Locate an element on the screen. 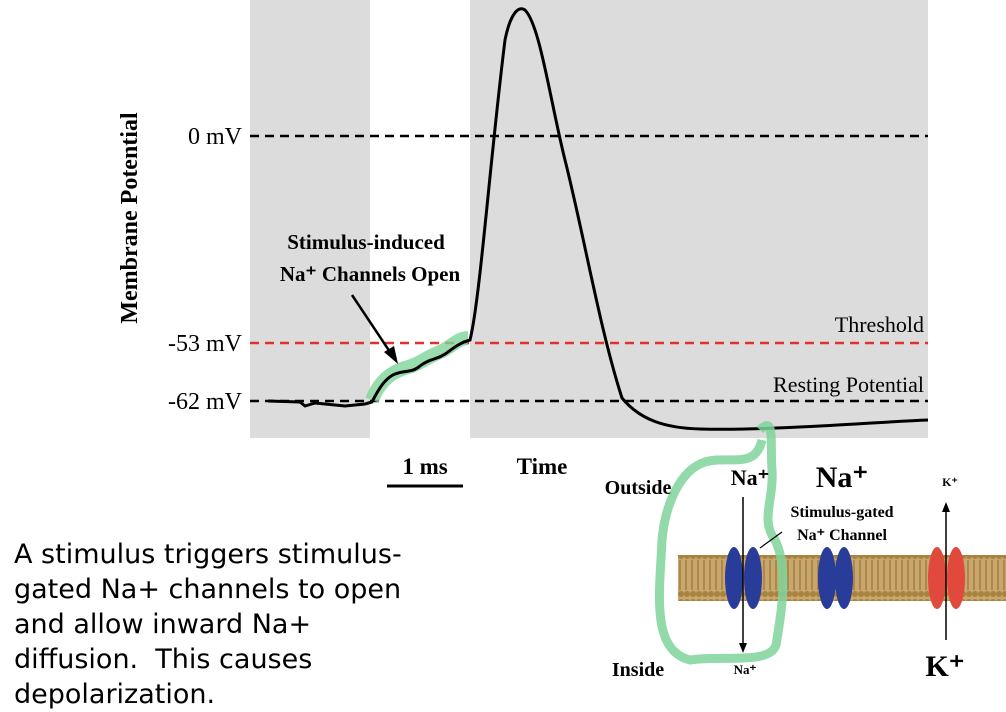 The image size is (1006, 712). channel-label: Stimulus-gated is located at coordinates (841, 512).